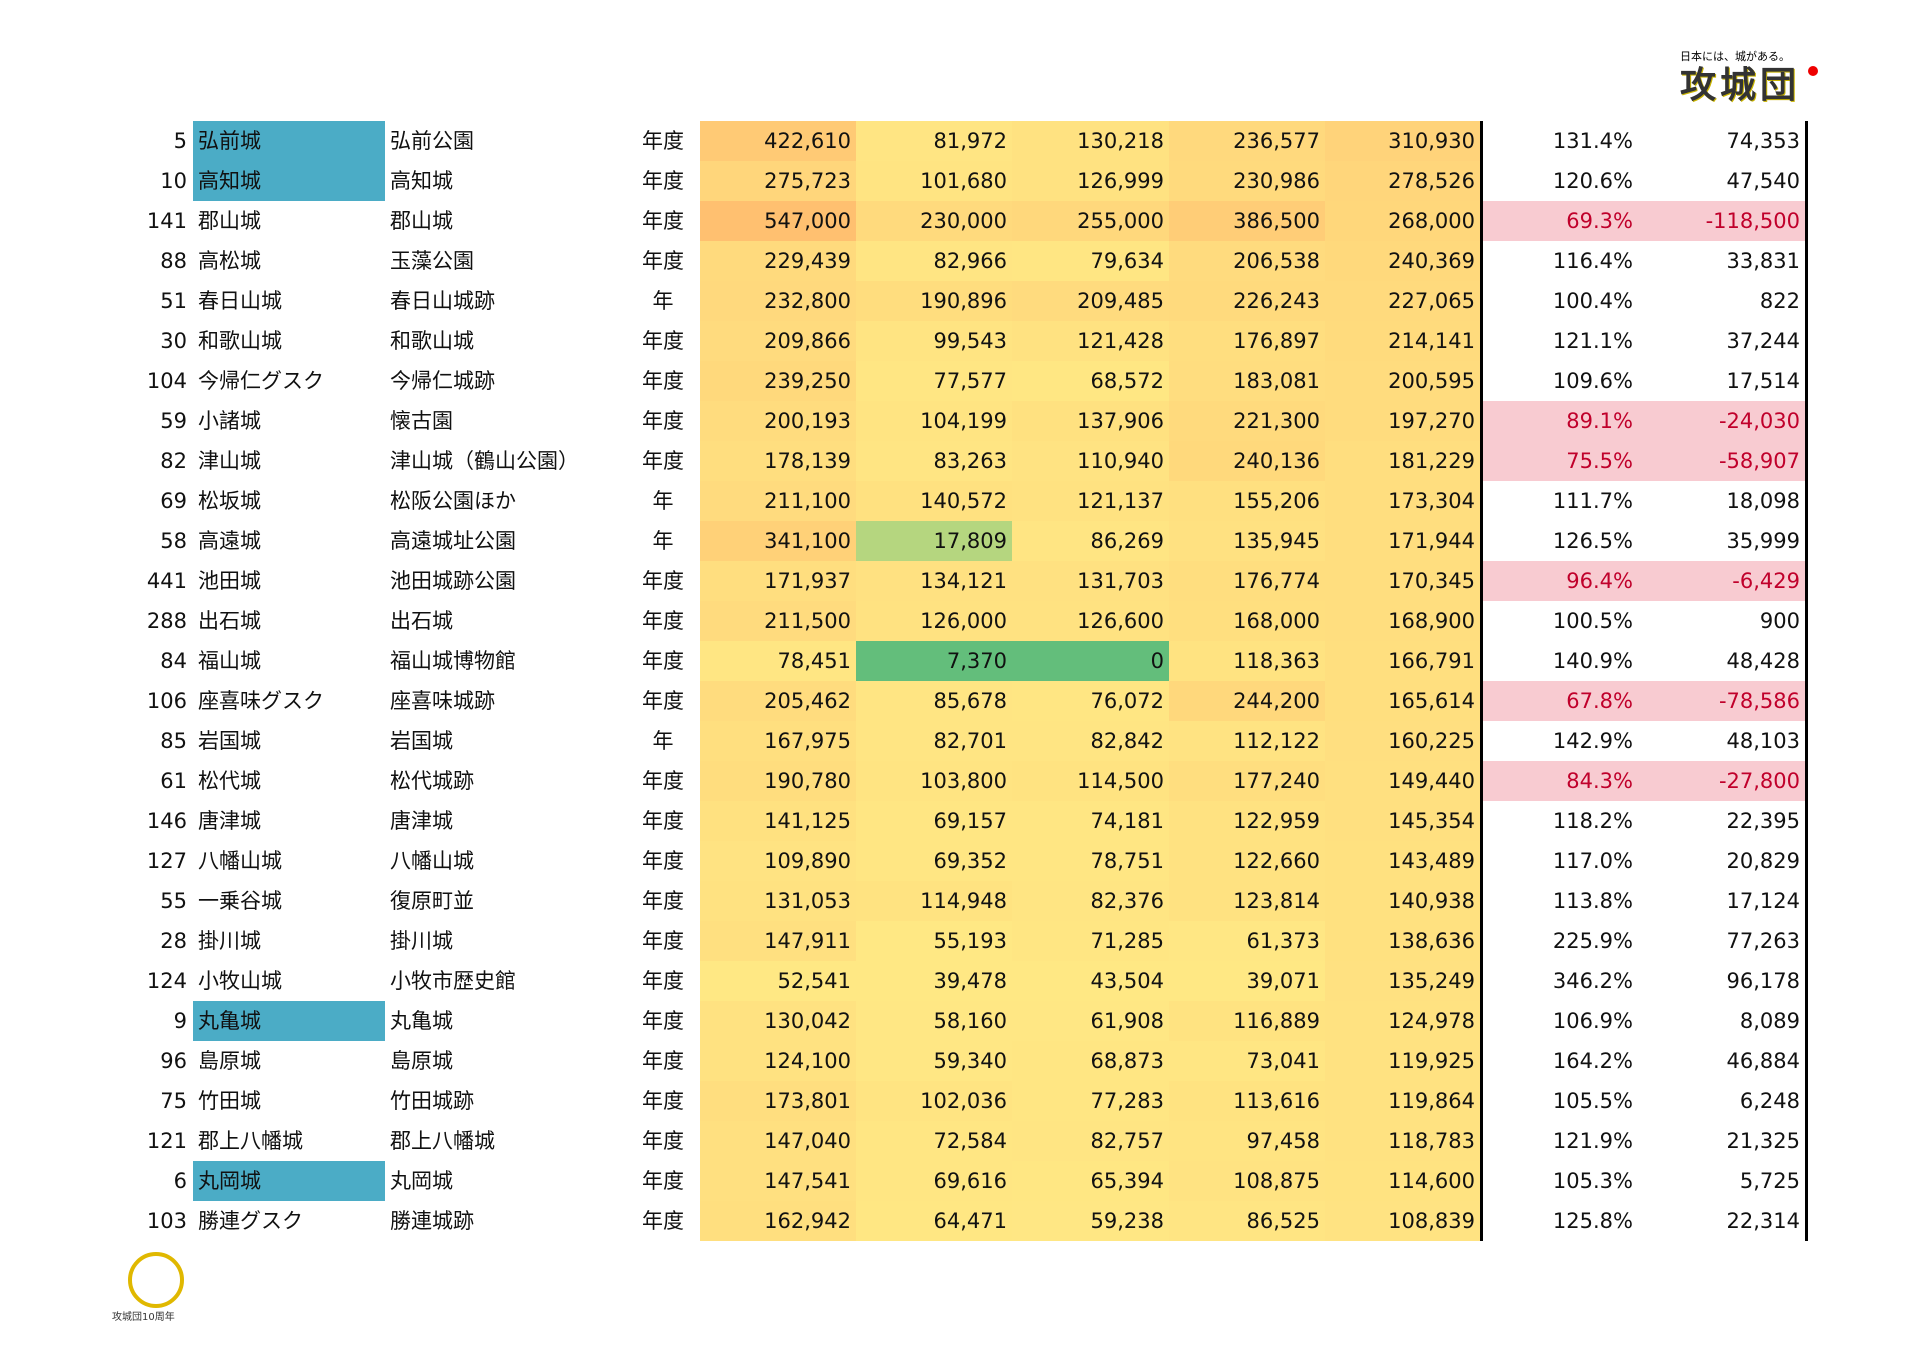  What do you see at coordinates (289, 1181) in the screenshot?
I see `castle-name: 丸岡城` at bounding box center [289, 1181].